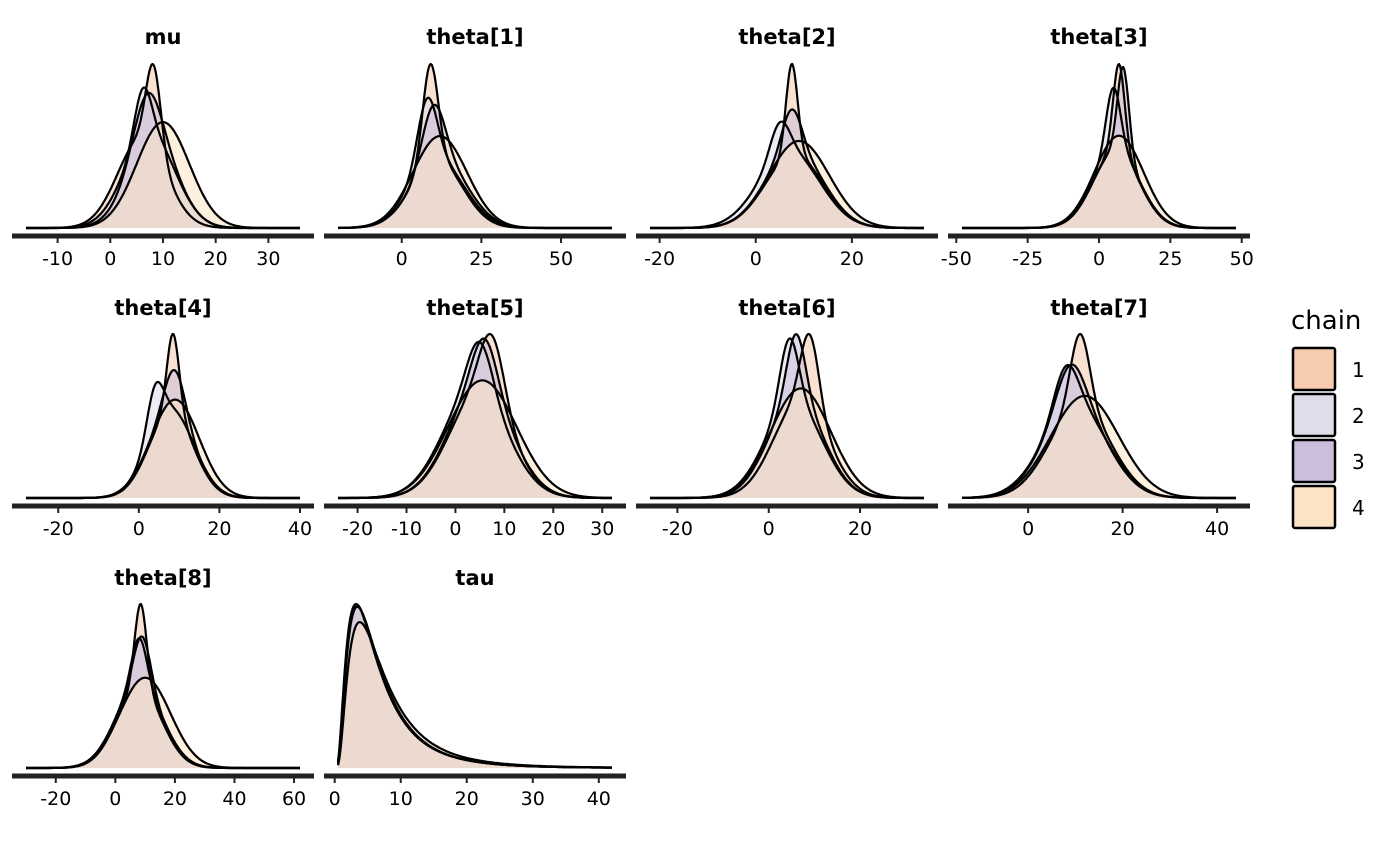 The height and width of the screenshot is (866, 1400). Describe the element at coordinates (294, 799) in the screenshot. I see `x-tick-label: 60` at that location.